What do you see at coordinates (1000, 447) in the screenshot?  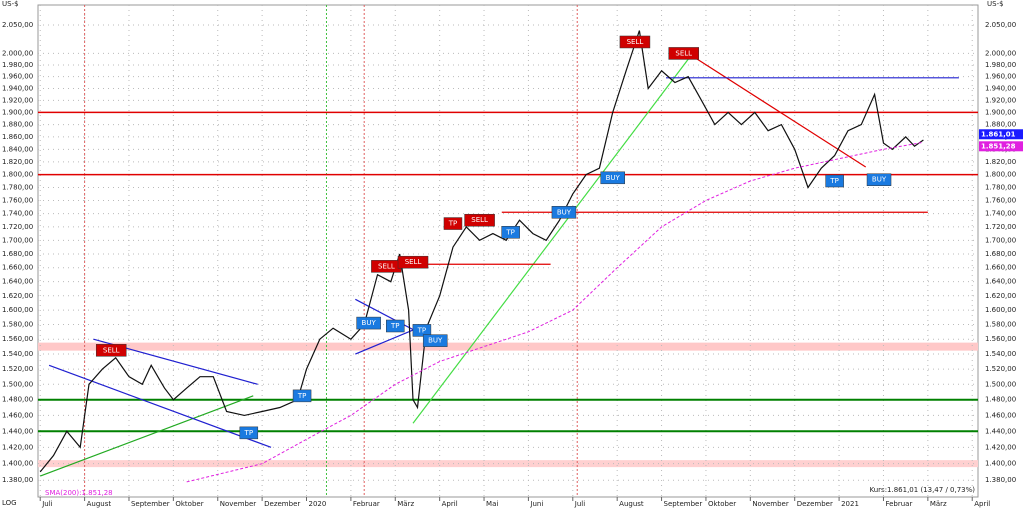 I see `y-tick-label: 1.420,00` at bounding box center [1000, 447].